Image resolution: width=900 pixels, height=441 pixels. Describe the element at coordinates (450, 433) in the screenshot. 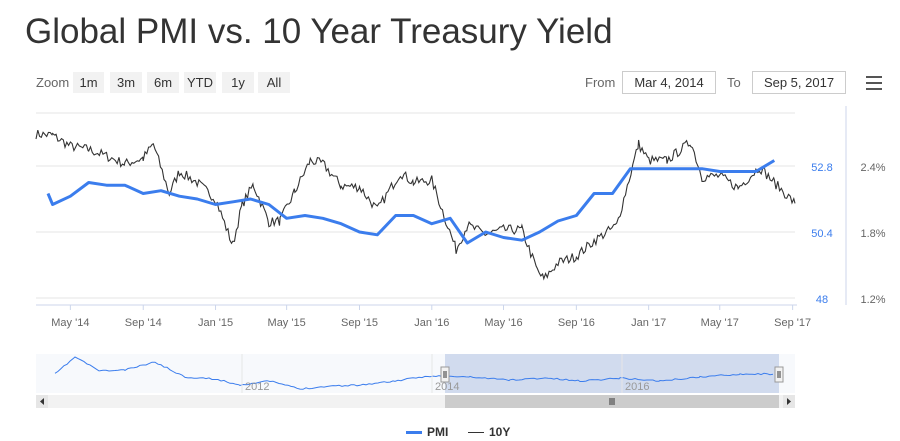

I see `legend: PMI 10Y` at that location.